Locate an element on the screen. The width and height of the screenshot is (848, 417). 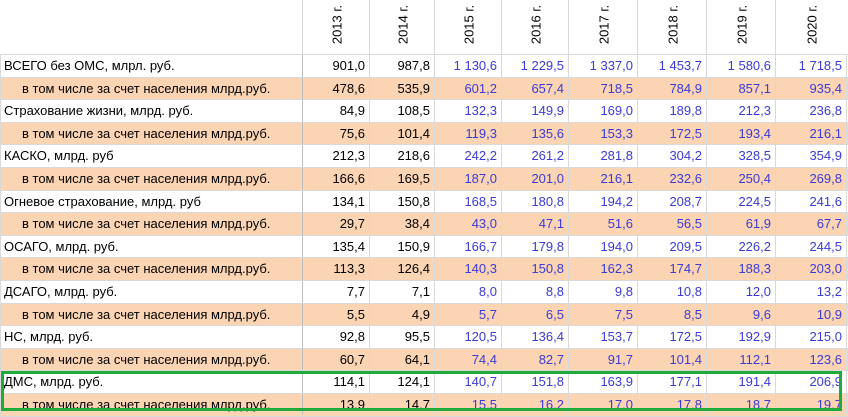
row-label: ВСЕГО без ОМС, млрл. руб. is located at coordinates (89, 65).